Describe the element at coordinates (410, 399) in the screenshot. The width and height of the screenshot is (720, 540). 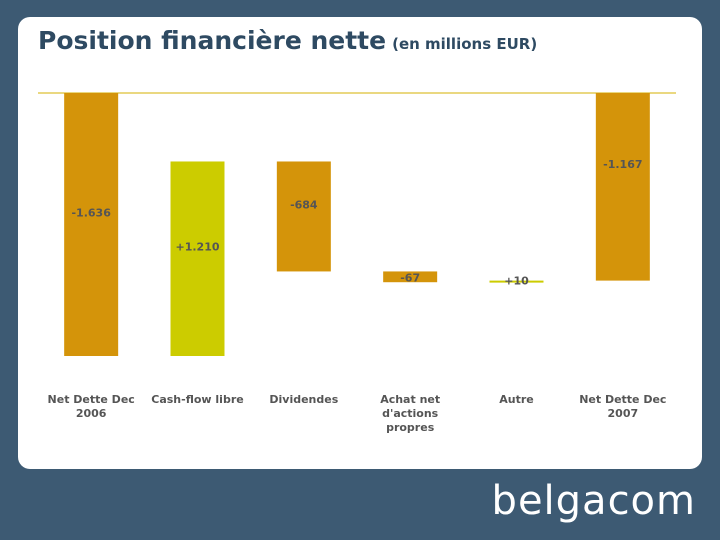
I see `category-label-3-0: Achat net` at that location.